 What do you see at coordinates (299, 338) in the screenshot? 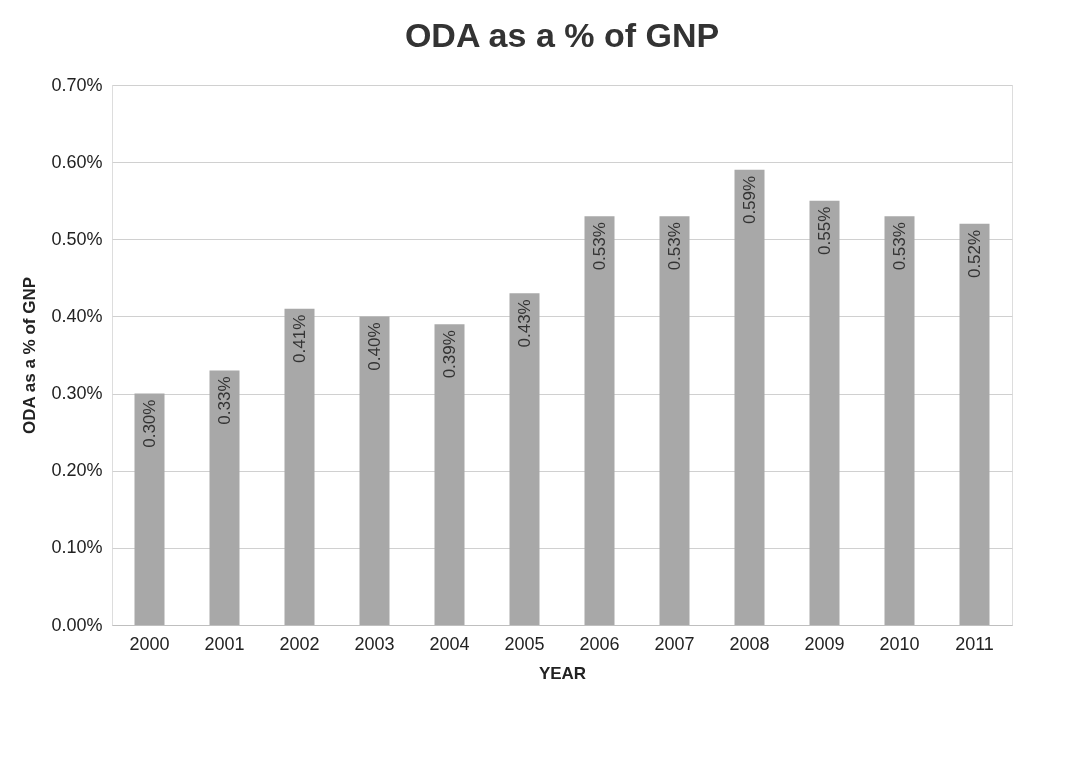
I see `data-label: 0.41%` at bounding box center [299, 338].